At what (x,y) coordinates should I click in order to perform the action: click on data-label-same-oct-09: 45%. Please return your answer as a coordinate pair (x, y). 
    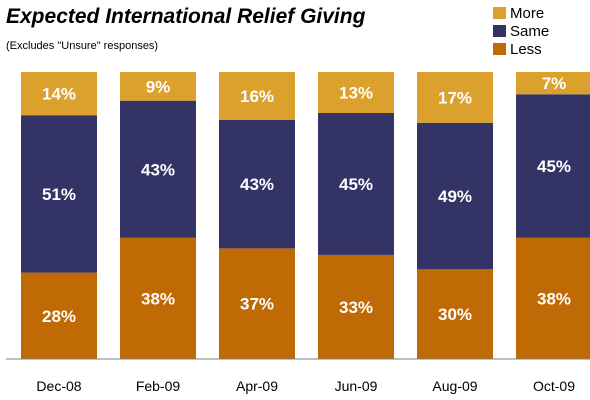
    Looking at the image, I should click on (554, 166).